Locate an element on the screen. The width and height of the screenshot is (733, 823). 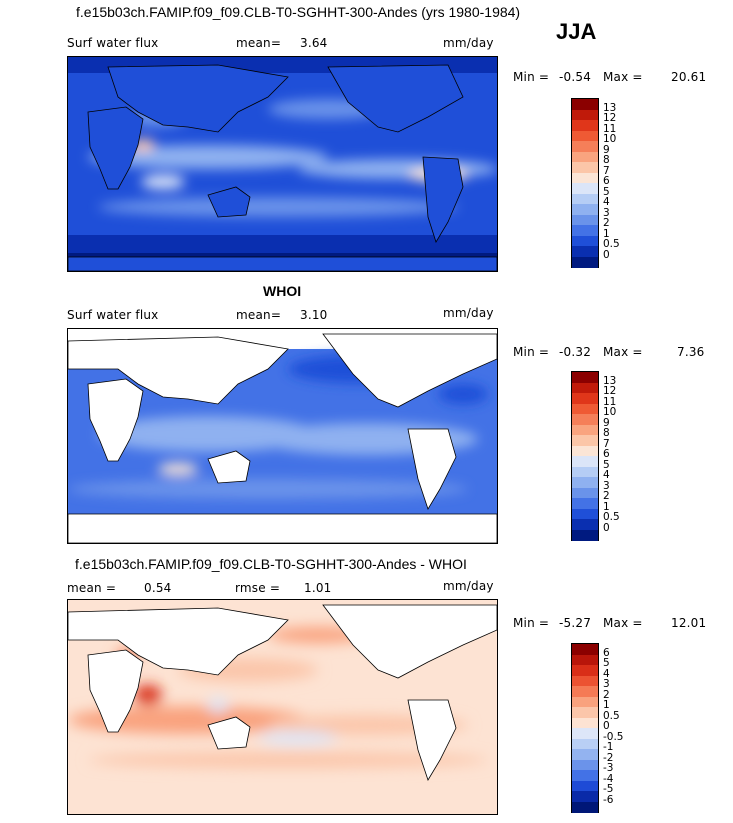
colorbar-tick-label: 10 is located at coordinates (610, 139).